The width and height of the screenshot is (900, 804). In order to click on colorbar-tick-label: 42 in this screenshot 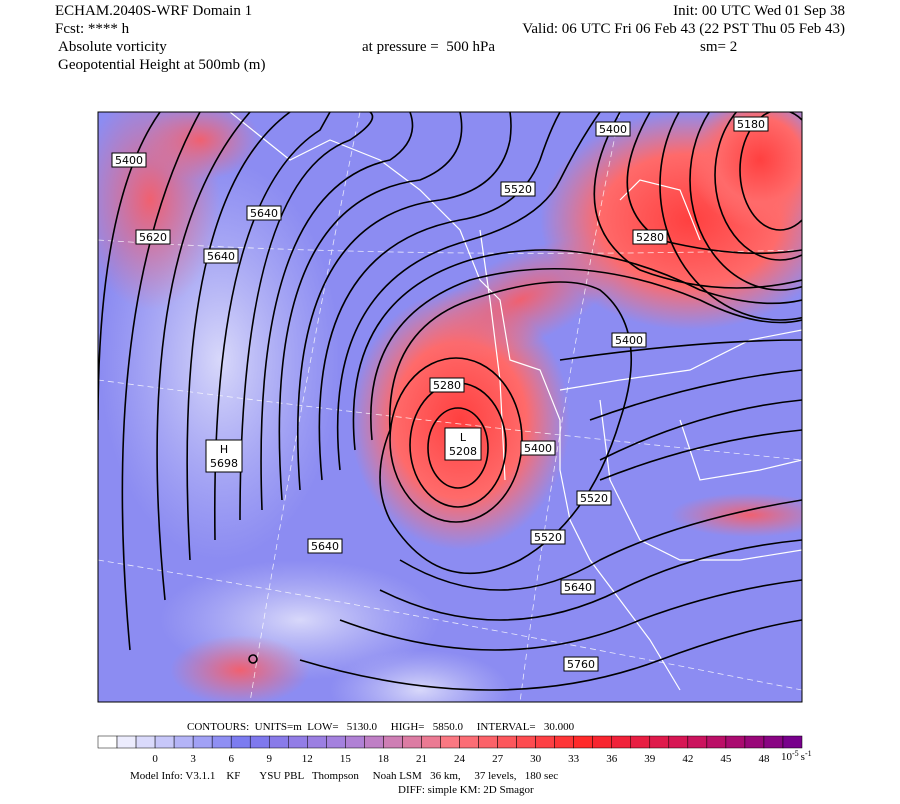, I will do `click(687, 759)`.